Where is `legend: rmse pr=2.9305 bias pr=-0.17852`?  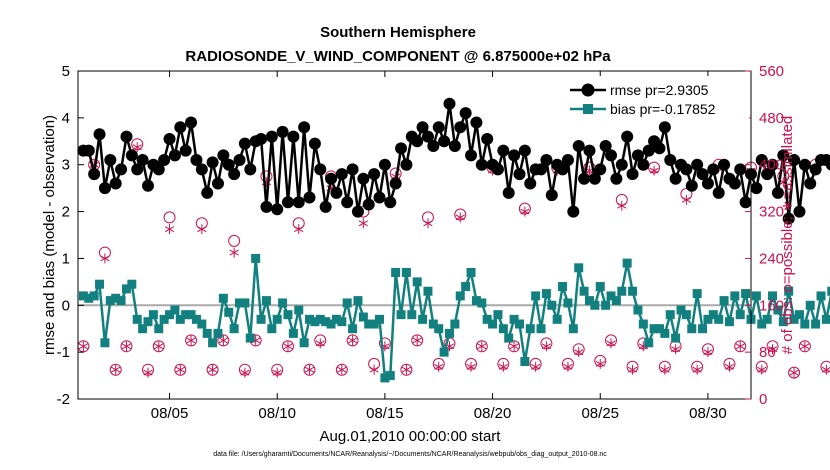 legend: rmse pr=2.9305 bias pr=-0.17852 is located at coordinates (656, 98).